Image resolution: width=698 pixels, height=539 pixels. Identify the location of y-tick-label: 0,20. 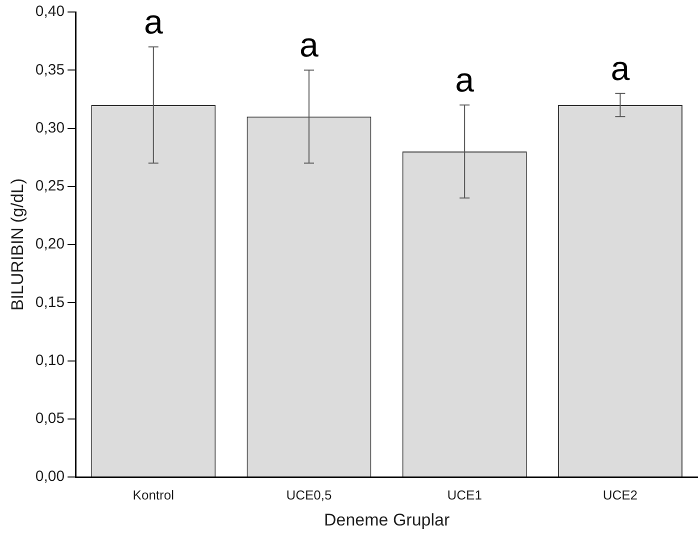
(50, 244).